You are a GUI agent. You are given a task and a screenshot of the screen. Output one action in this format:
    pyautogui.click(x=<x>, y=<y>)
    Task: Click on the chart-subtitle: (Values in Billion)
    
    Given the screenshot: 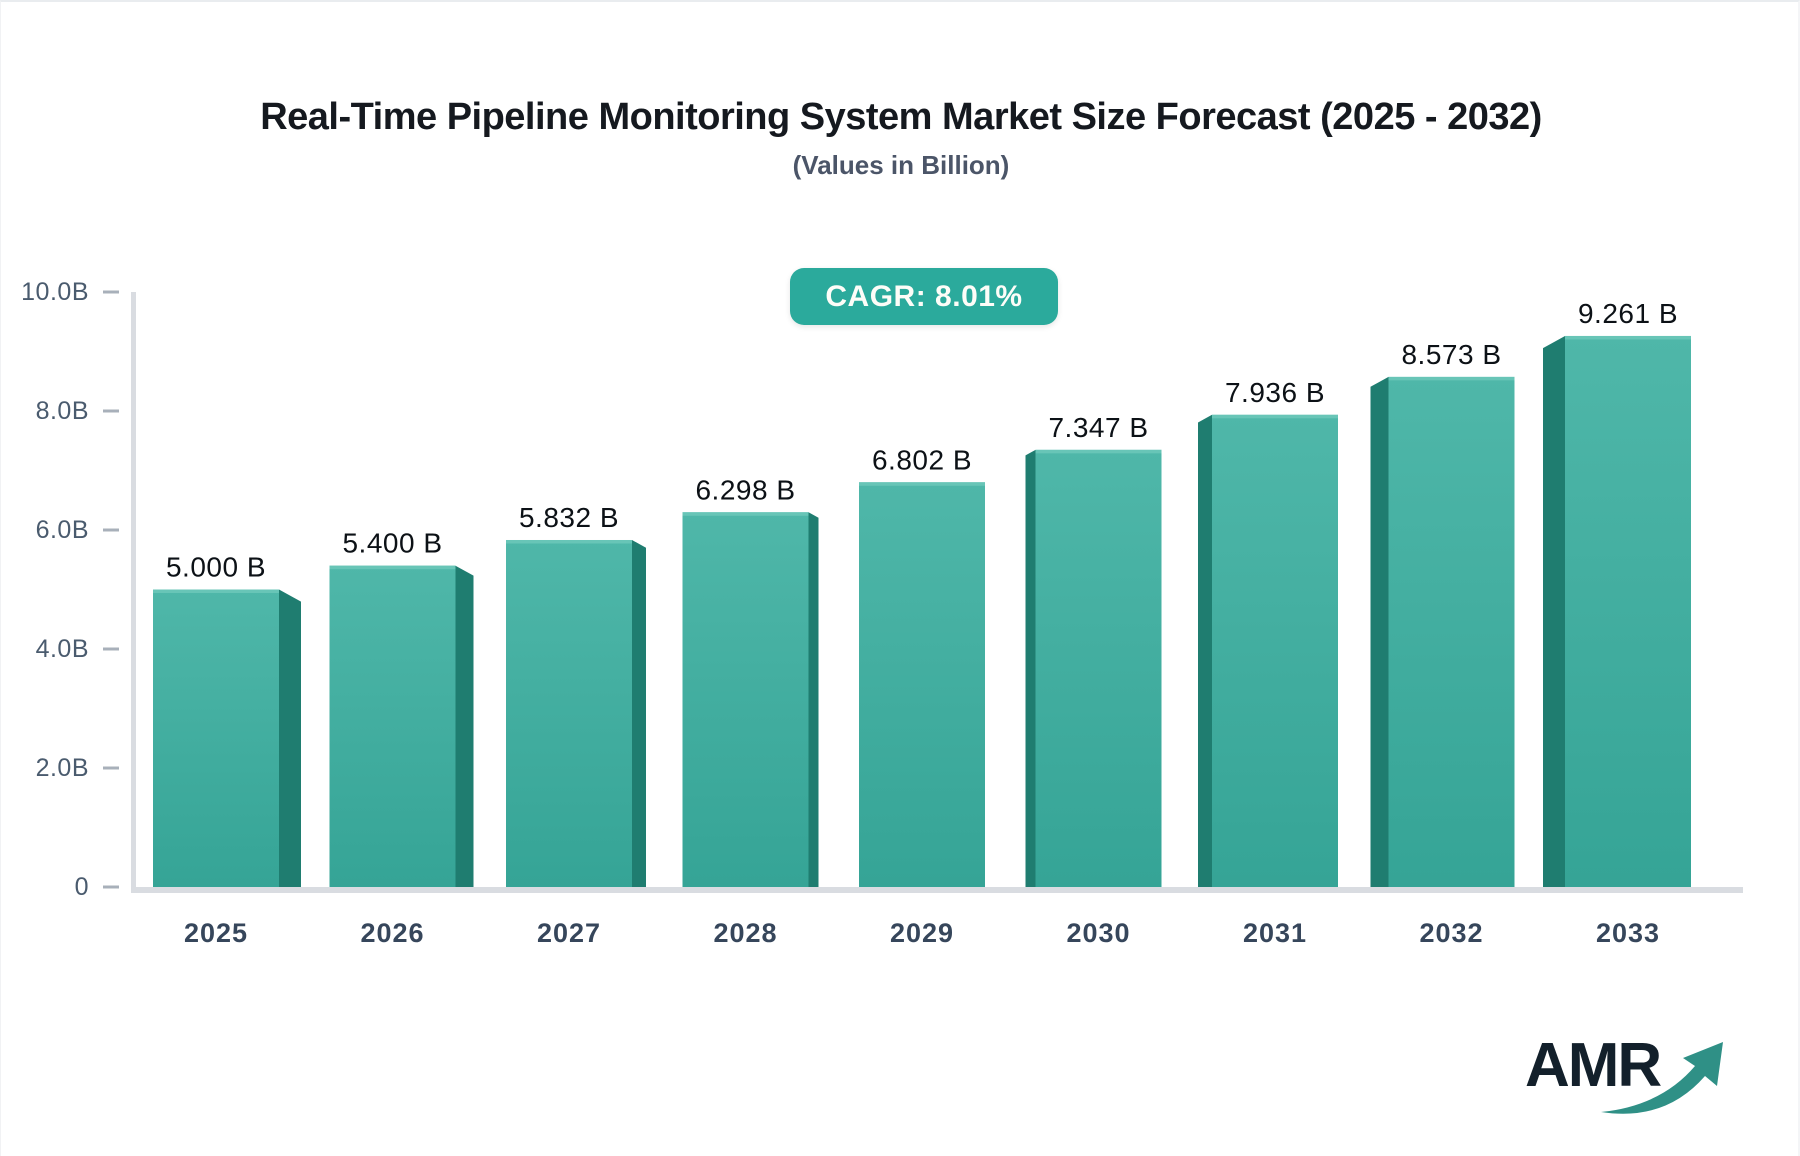 What is the action you would take?
    pyautogui.click(x=901, y=165)
    